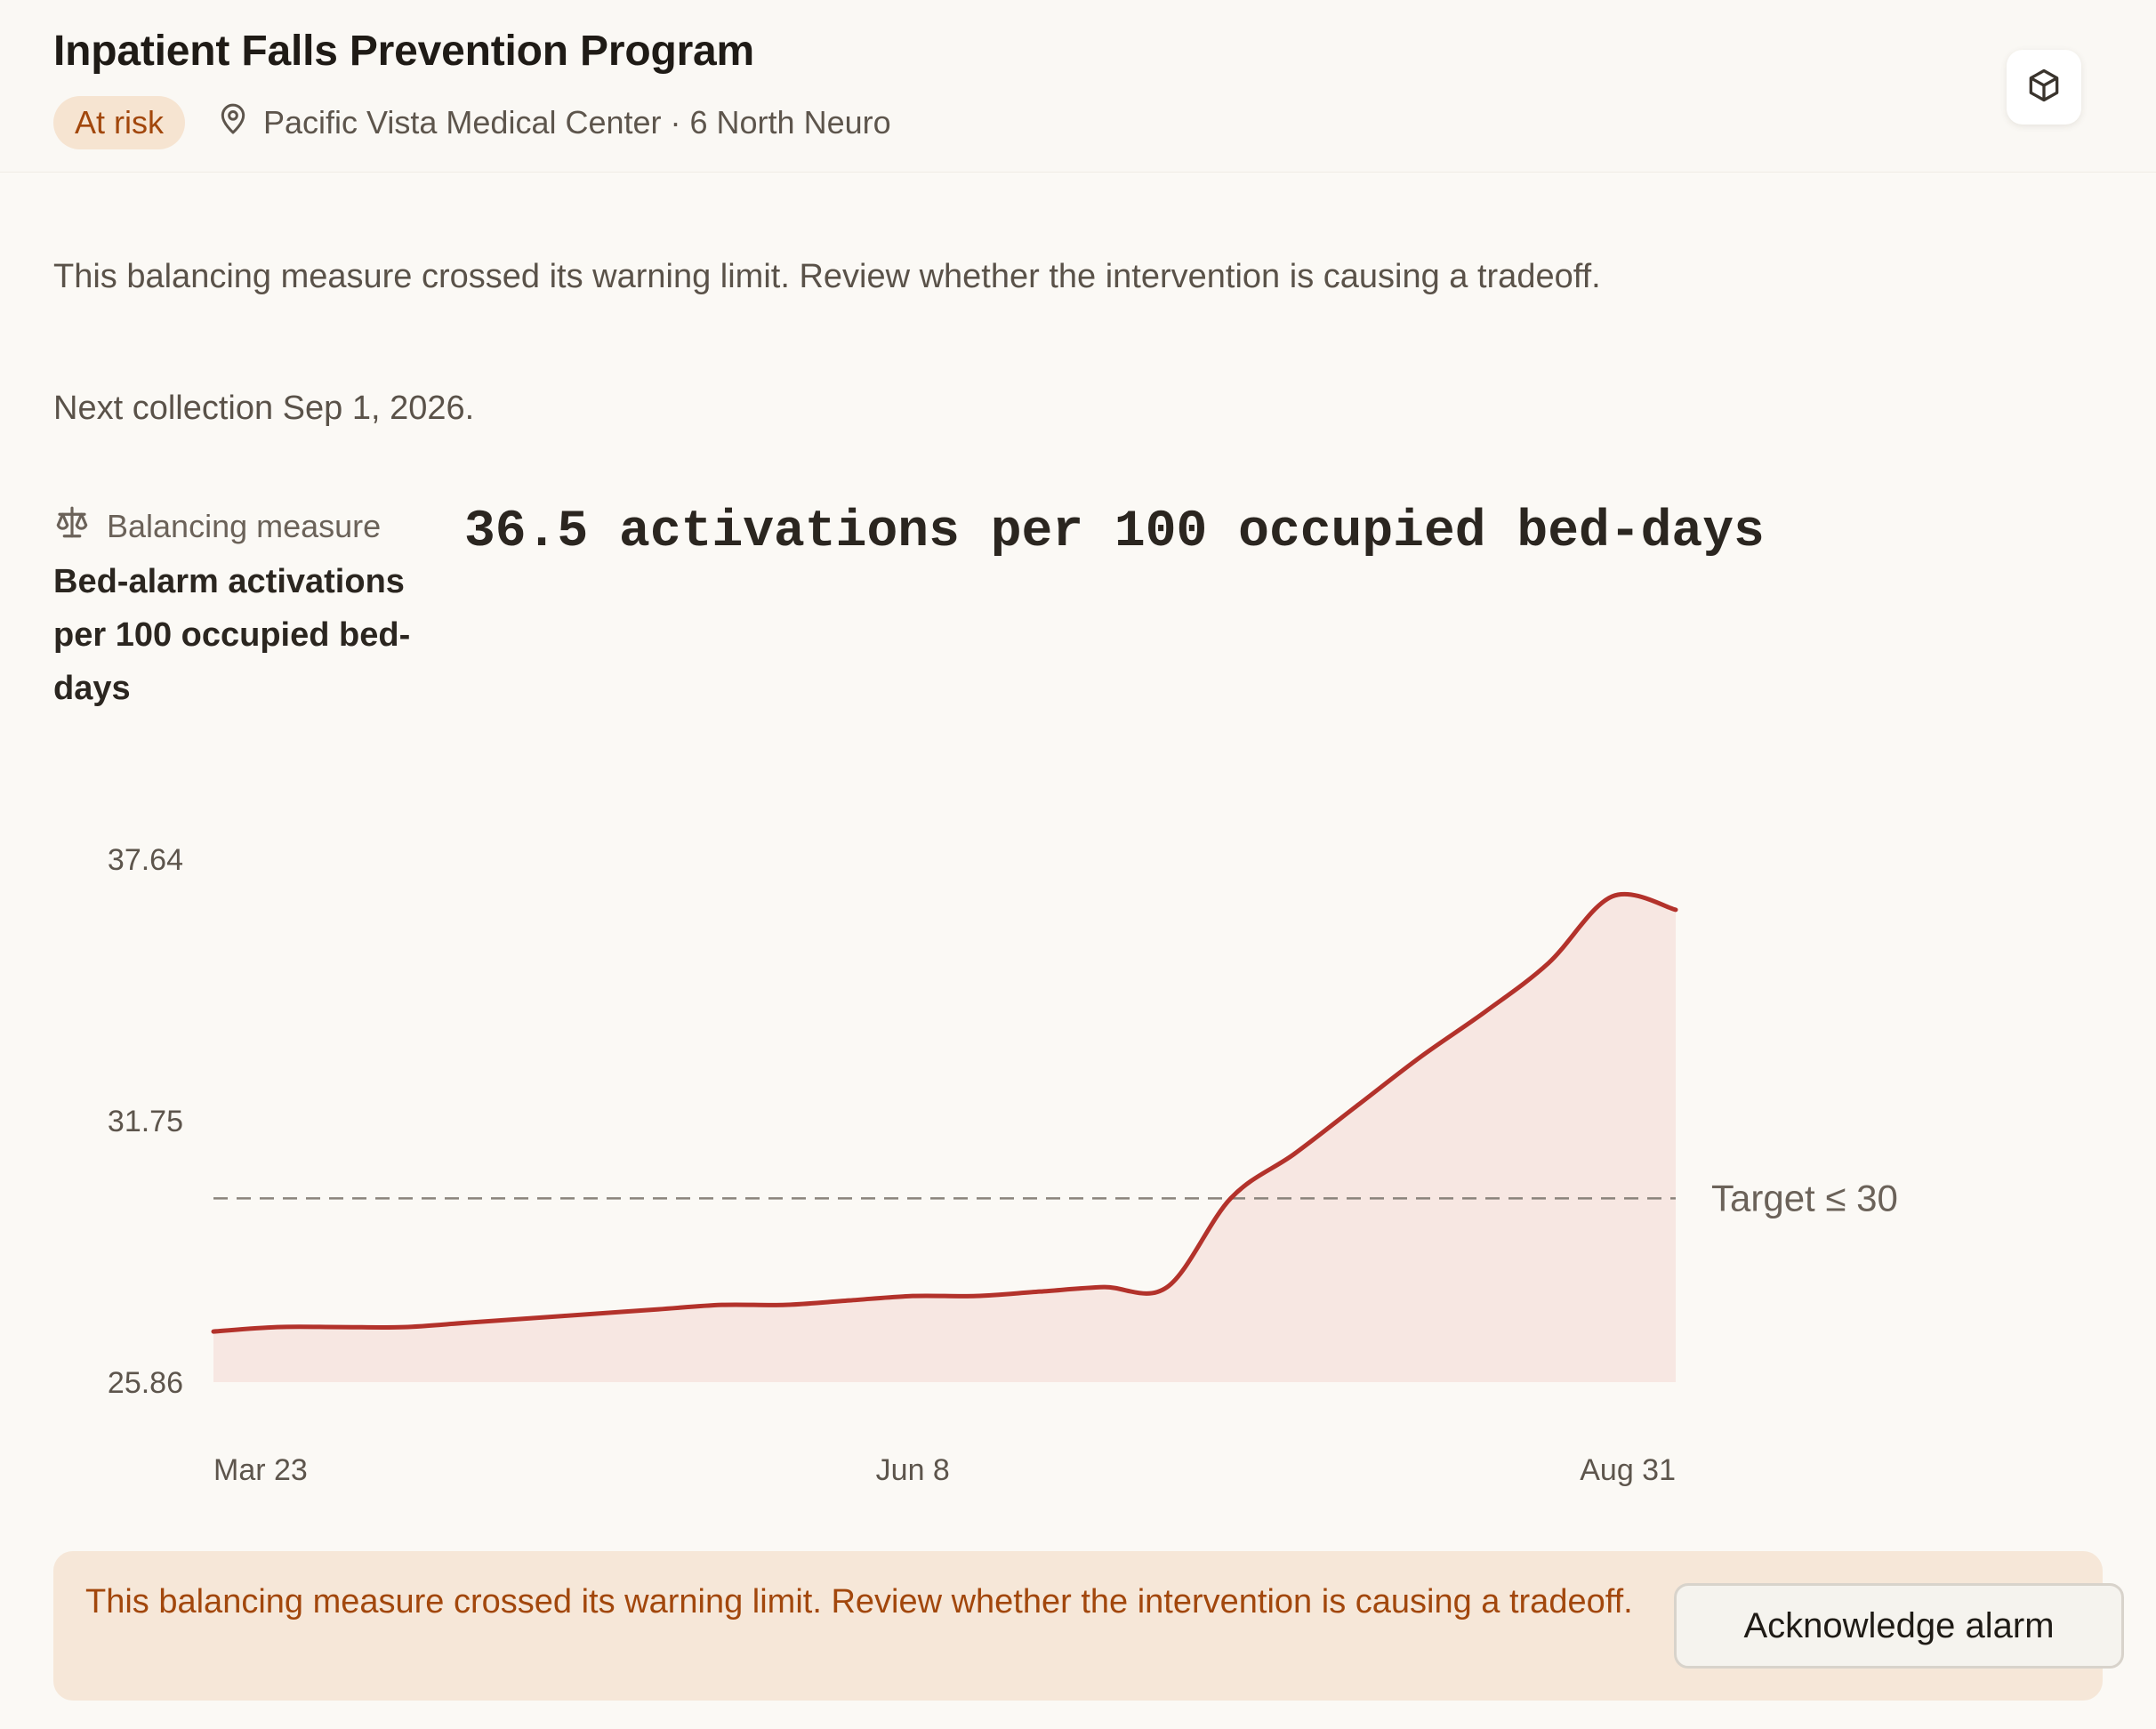 The image size is (2156, 1729). Describe the element at coordinates (120, 122) in the screenshot. I see `status-badge: At risk` at that location.